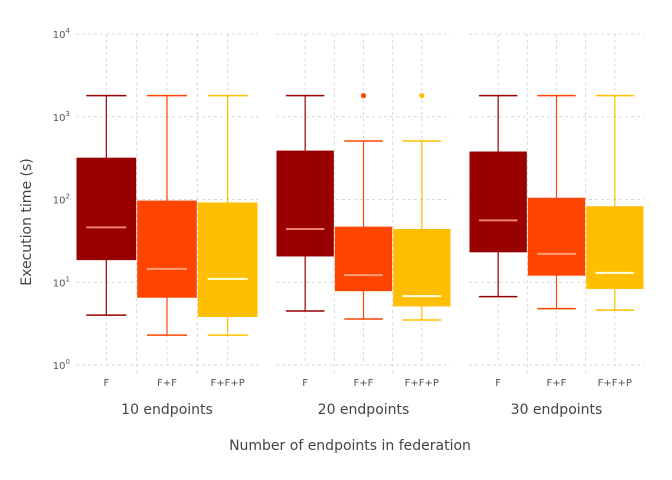  Describe the element at coordinates (61, 365) in the screenshot. I see `y-tick-label: 10⁰` at that location.